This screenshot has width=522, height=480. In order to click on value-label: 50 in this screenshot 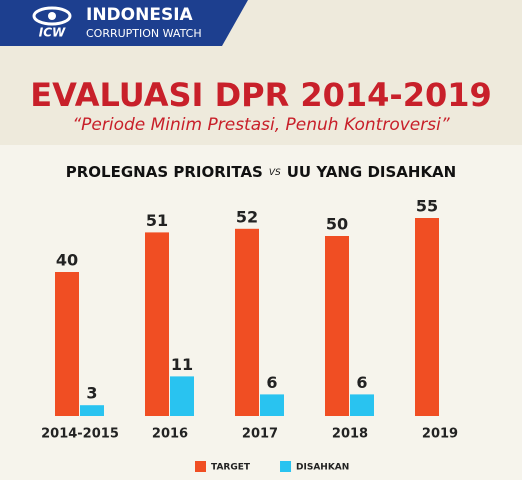, I will do `click(337, 224)`.